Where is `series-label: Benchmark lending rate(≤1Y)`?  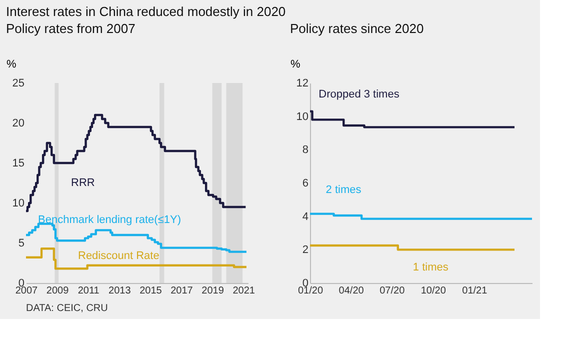 series-label: Benchmark lending rate(≤1Y) is located at coordinates (109, 220).